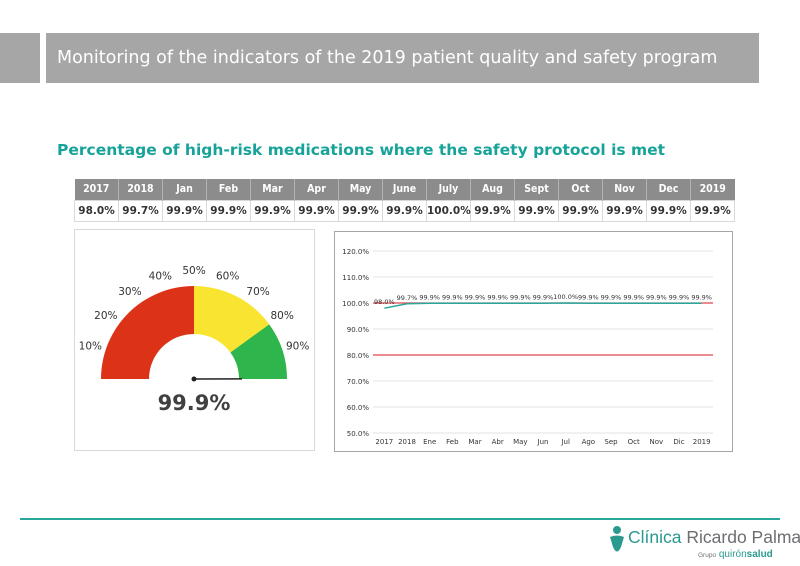 This screenshot has width=800, height=566. I want to click on x-tick-label: Ago, so click(589, 442).